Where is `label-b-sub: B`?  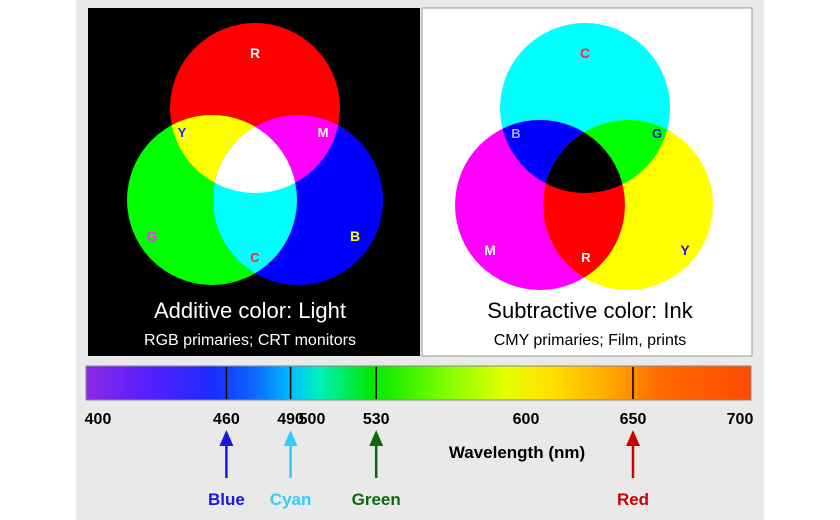 label-b-sub: B is located at coordinates (515, 133).